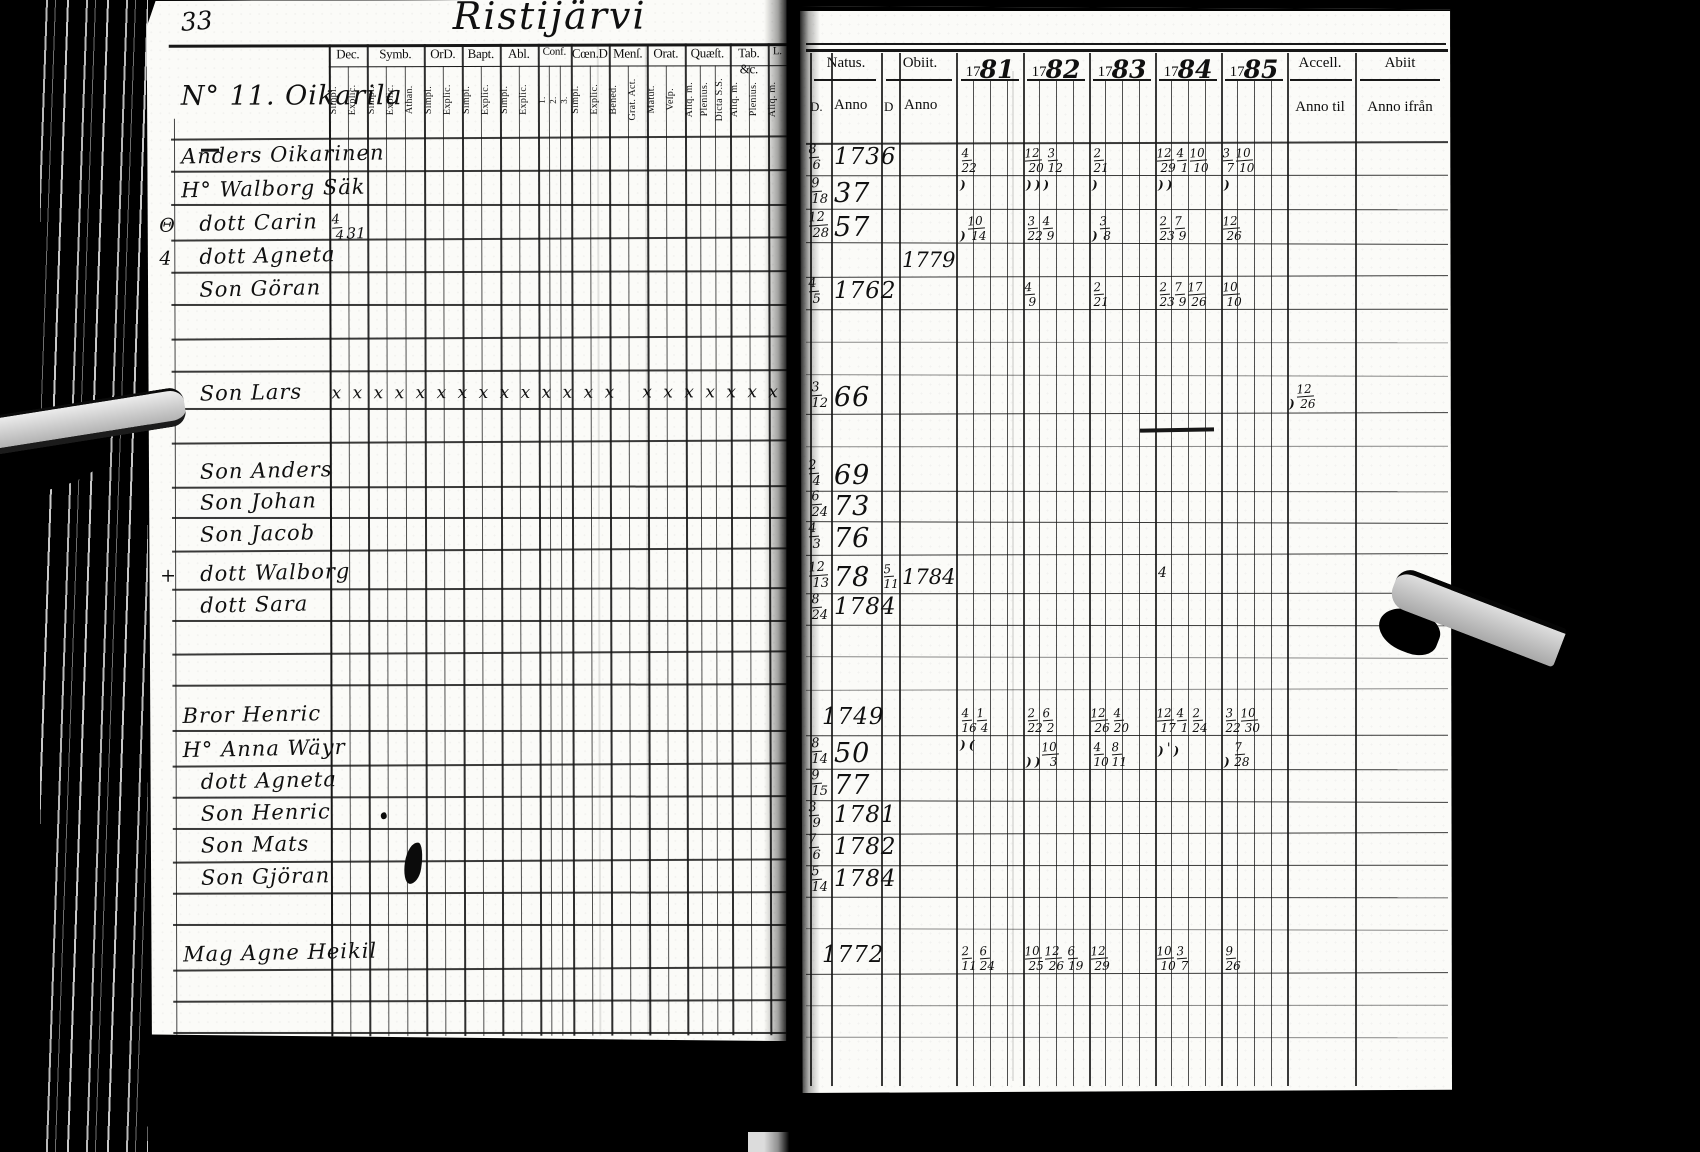 The height and width of the screenshot is (1152, 1700). Describe the element at coordinates (280, 952) in the screenshot. I see `record-name: Mag Agne Heikil` at that location.